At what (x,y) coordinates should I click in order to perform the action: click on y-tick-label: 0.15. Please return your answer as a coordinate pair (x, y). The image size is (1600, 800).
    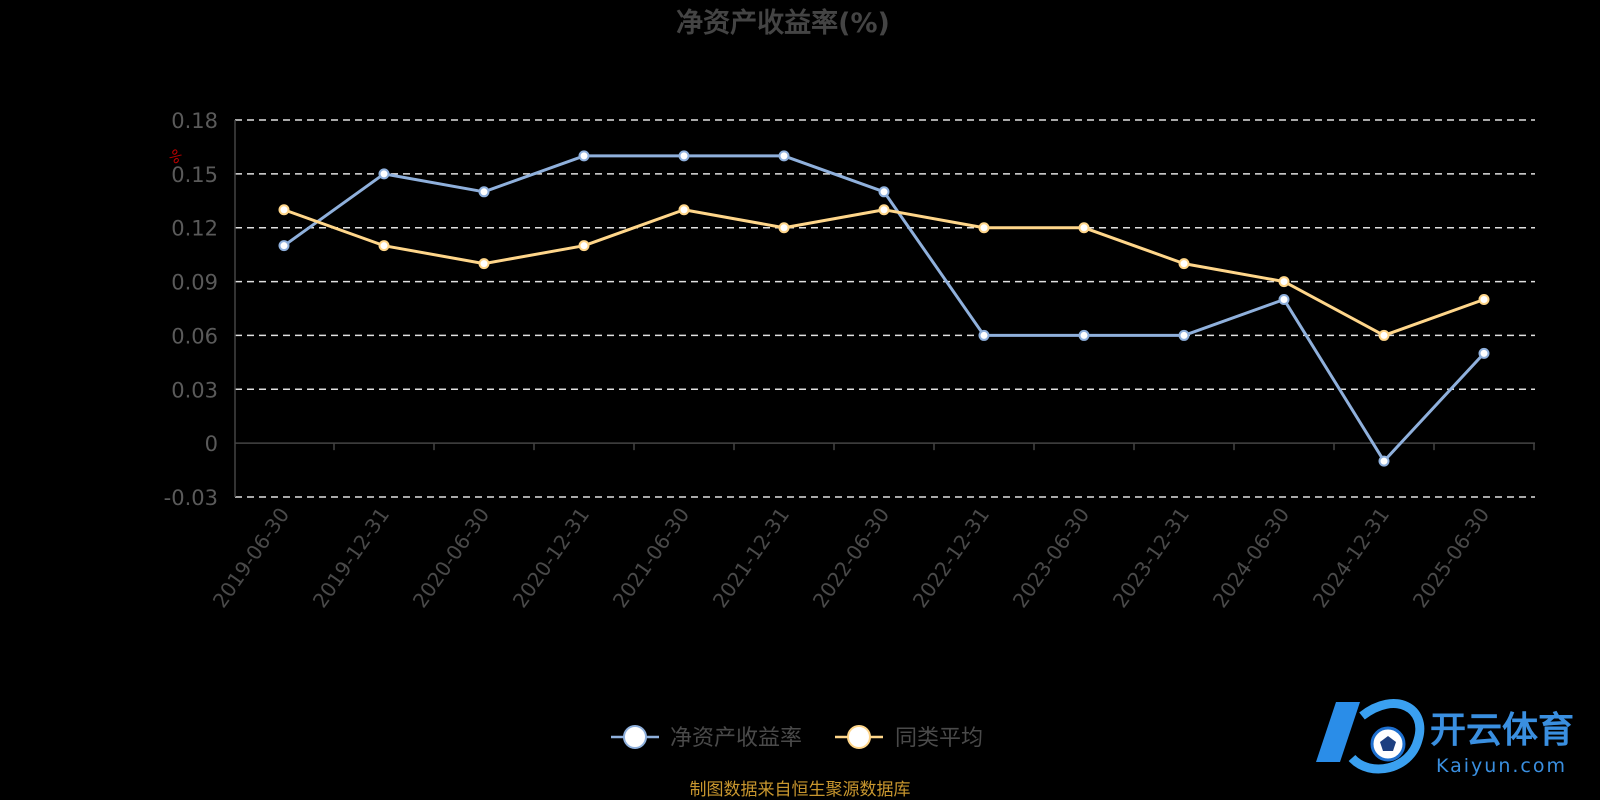
    Looking at the image, I should click on (194, 175).